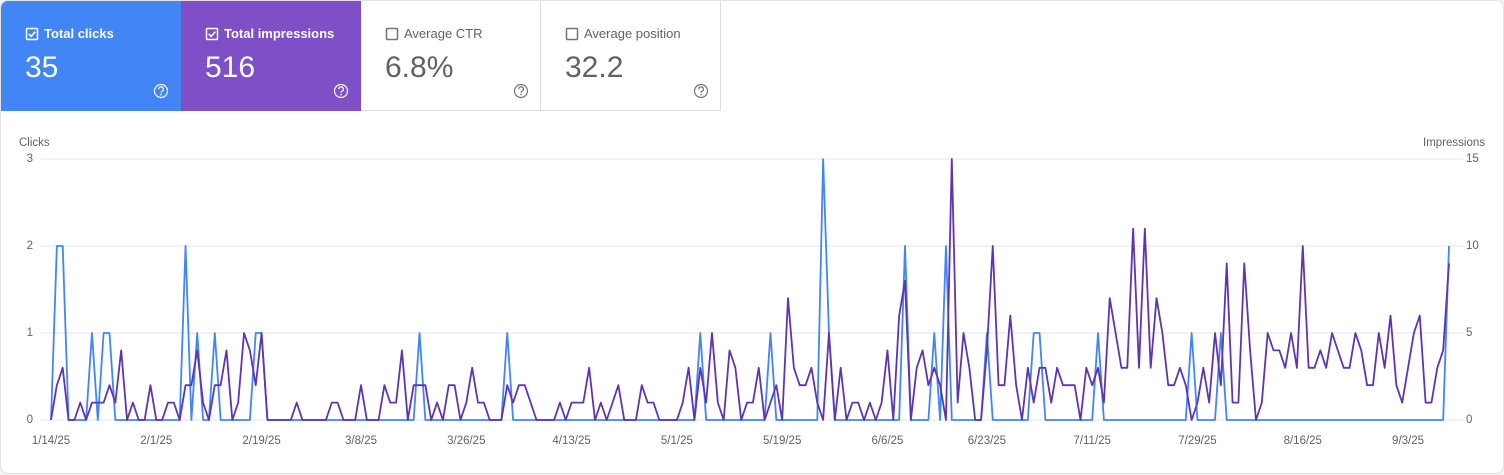 This screenshot has height=475, width=1504. Describe the element at coordinates (594, 67) in the screenshot. I see `metric-value: 32.2` at that location.